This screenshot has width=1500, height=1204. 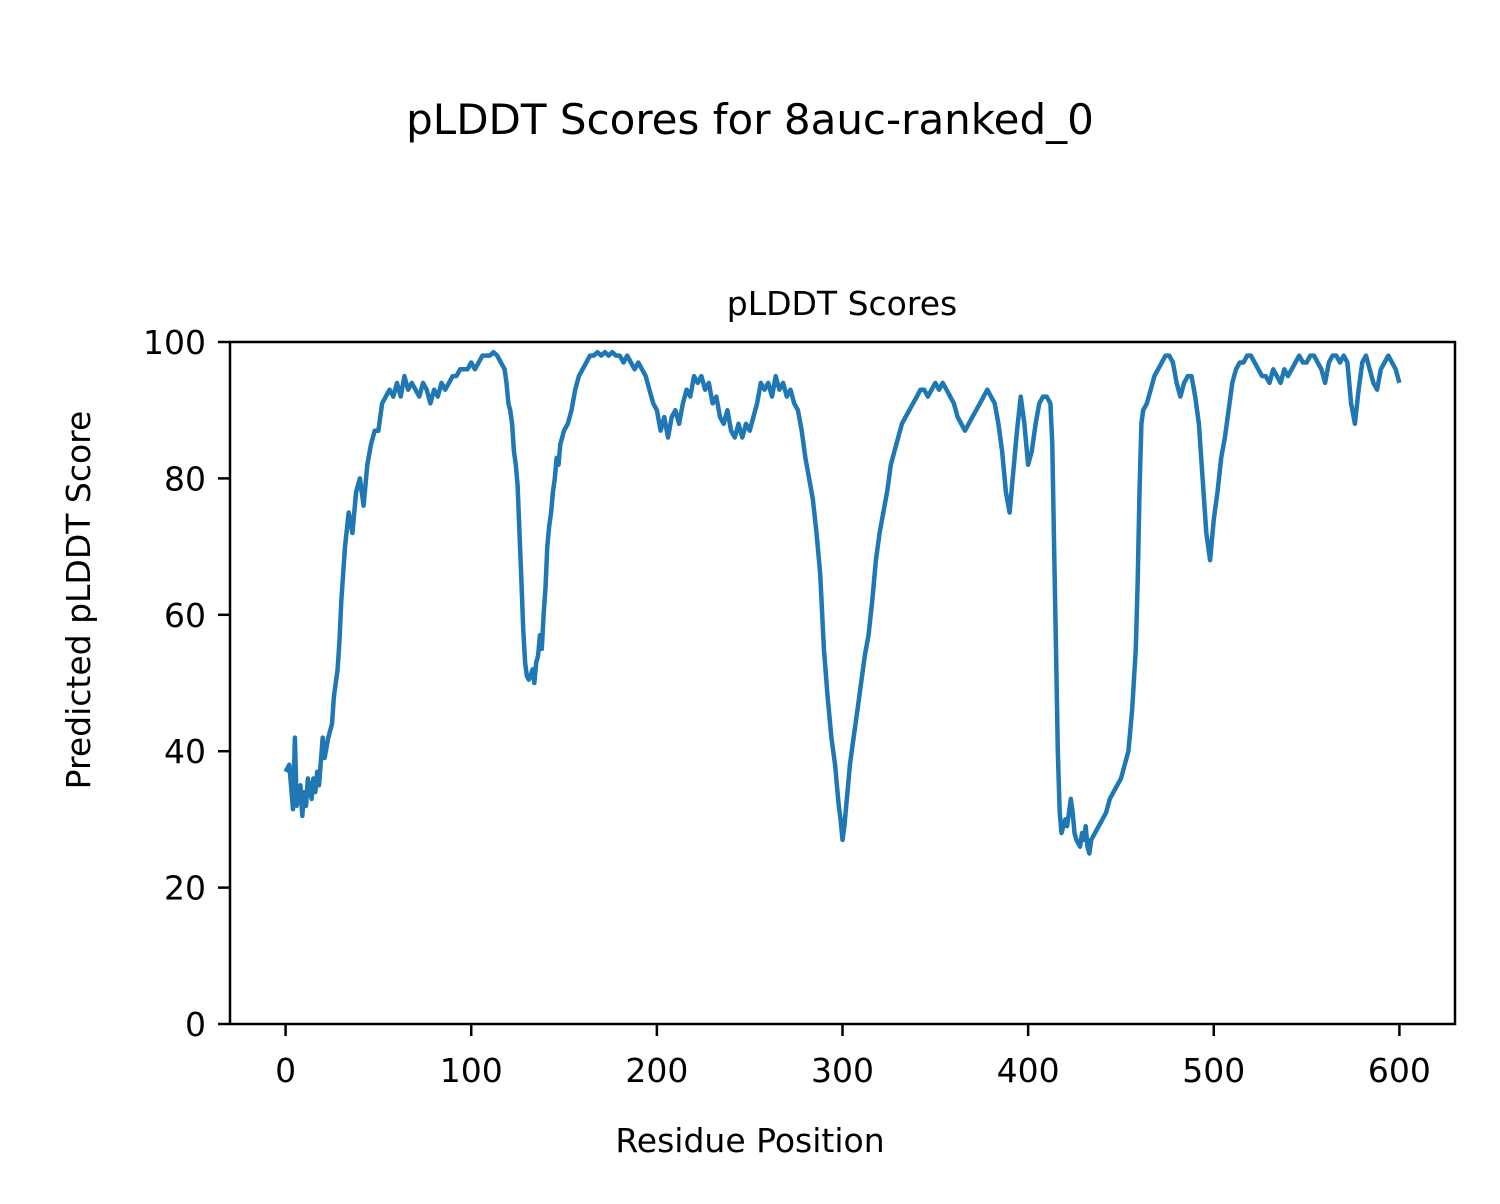 I want to click on x-tick-label: 100, so click(x=471, y=1070).